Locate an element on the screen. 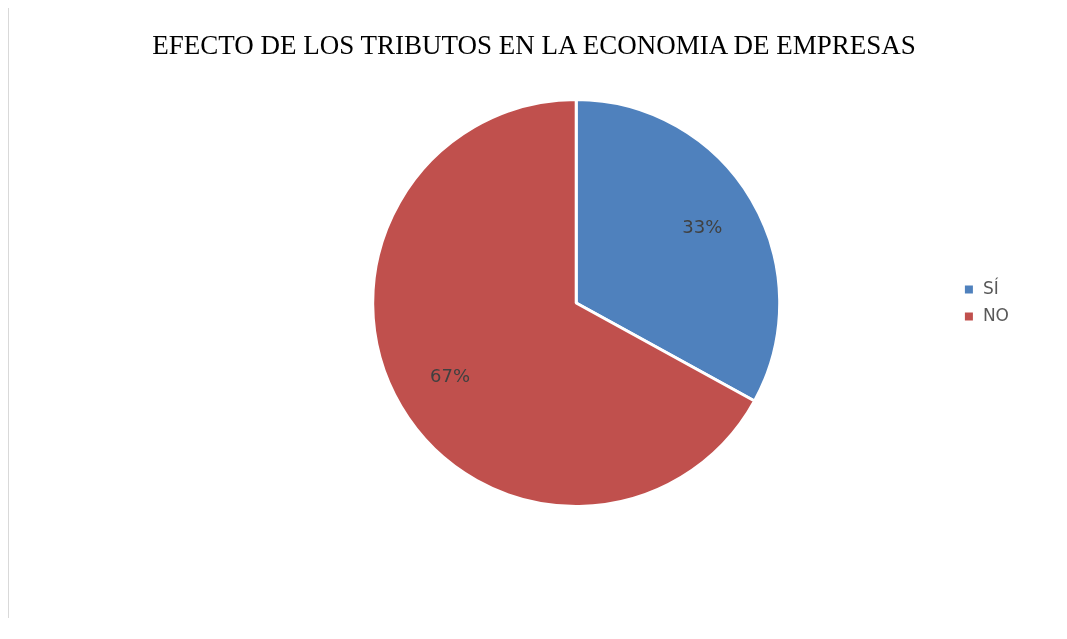  data-label: 33% is located at coordinates (702, 227).